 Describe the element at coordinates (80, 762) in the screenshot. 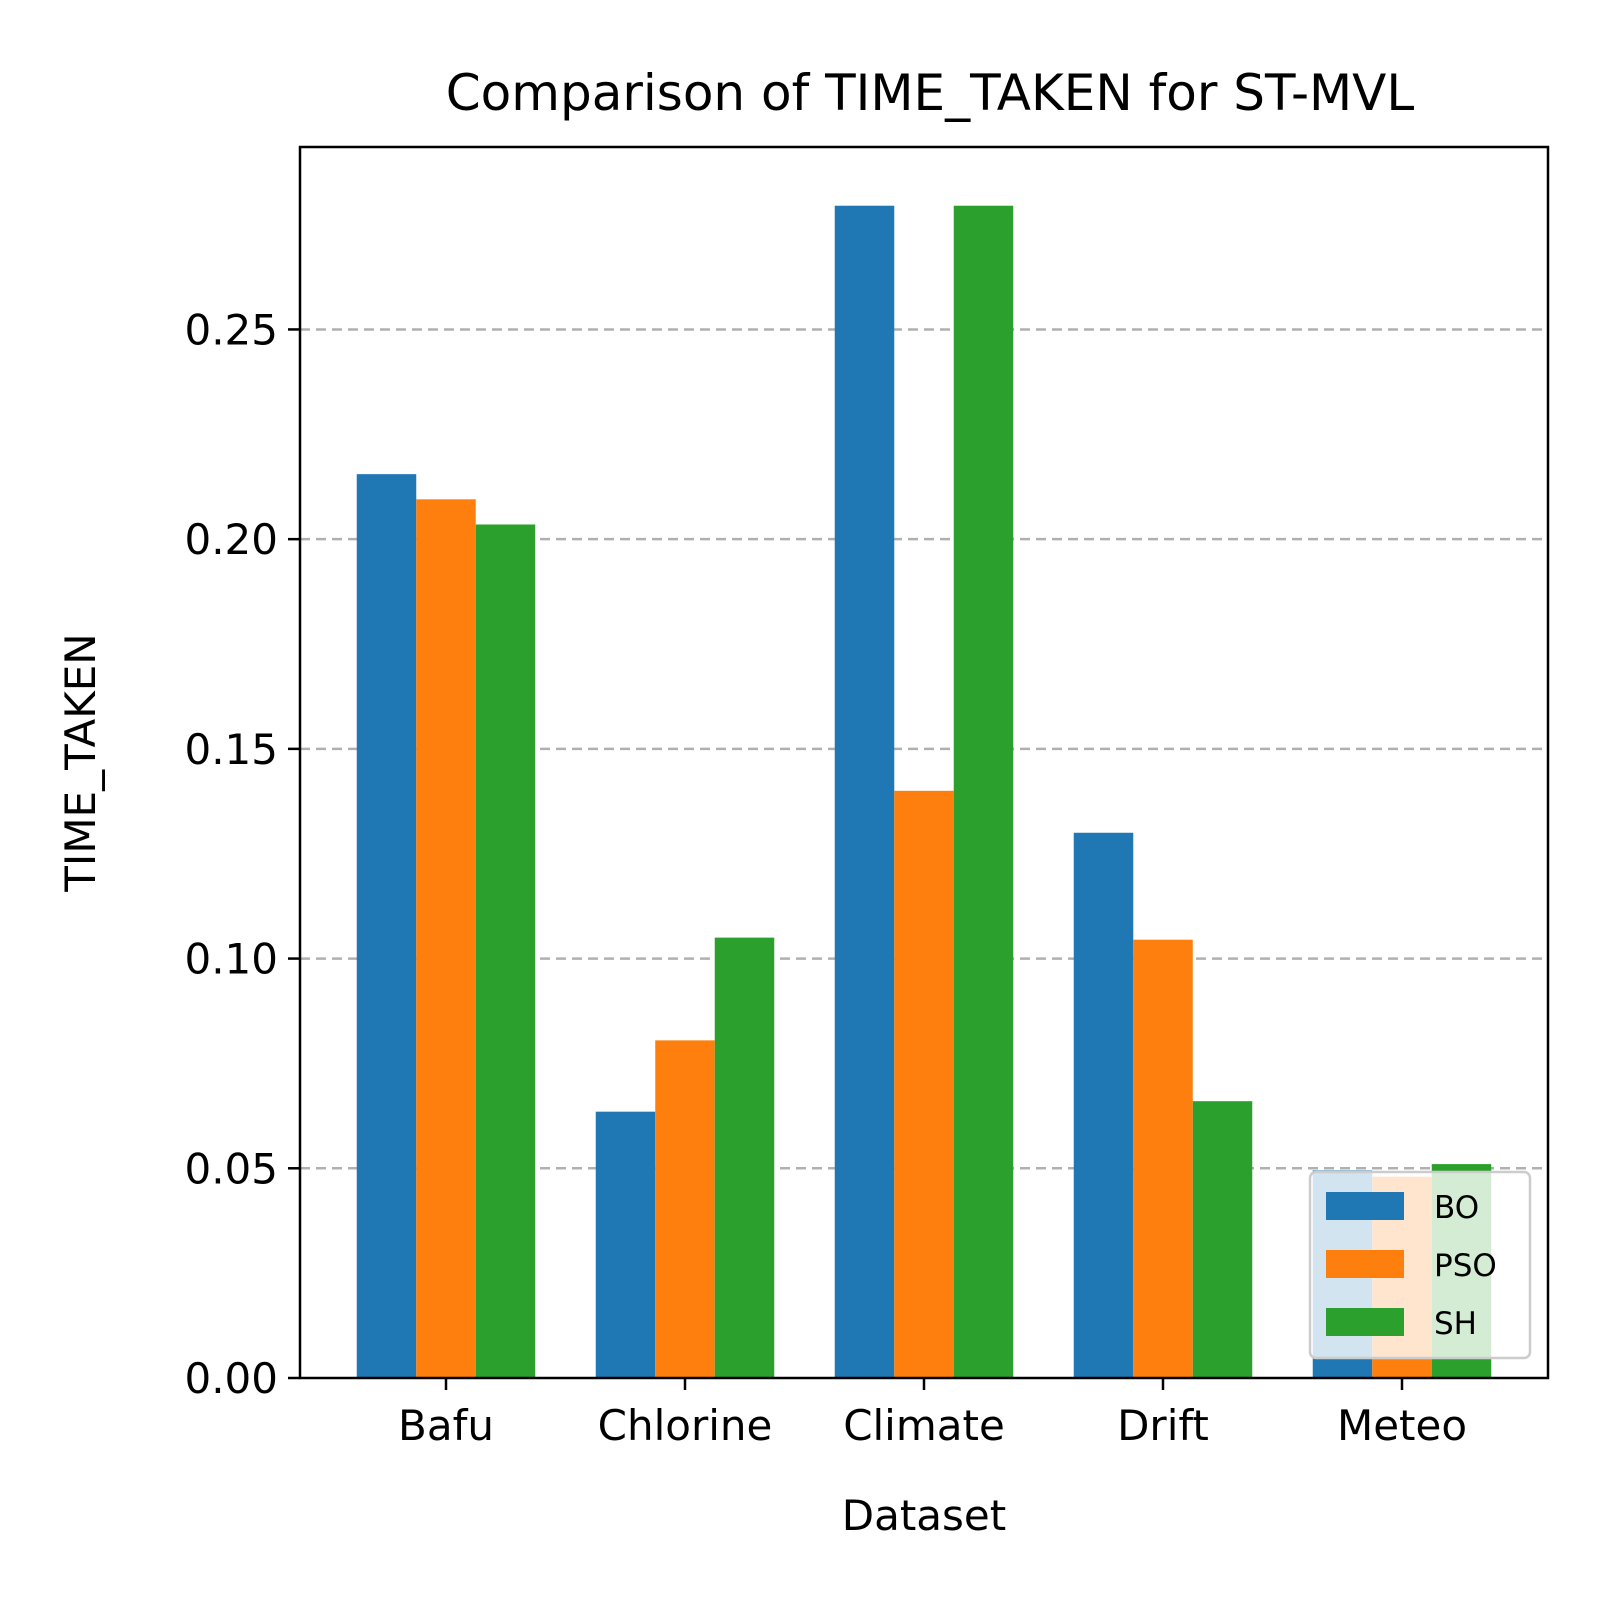

I see `y-axis-label: TIME_TAKEN` at that location.